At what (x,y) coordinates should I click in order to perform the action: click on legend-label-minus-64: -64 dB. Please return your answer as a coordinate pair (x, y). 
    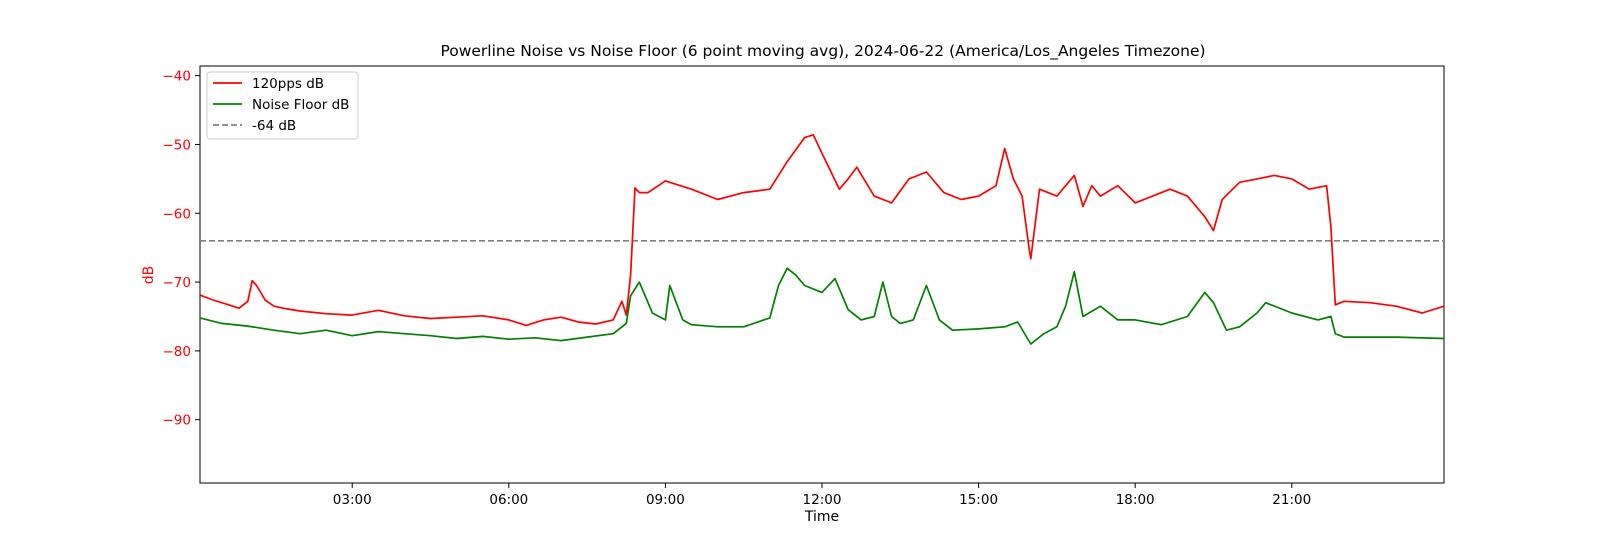
    Looking at the image, I should click on (274, 126).